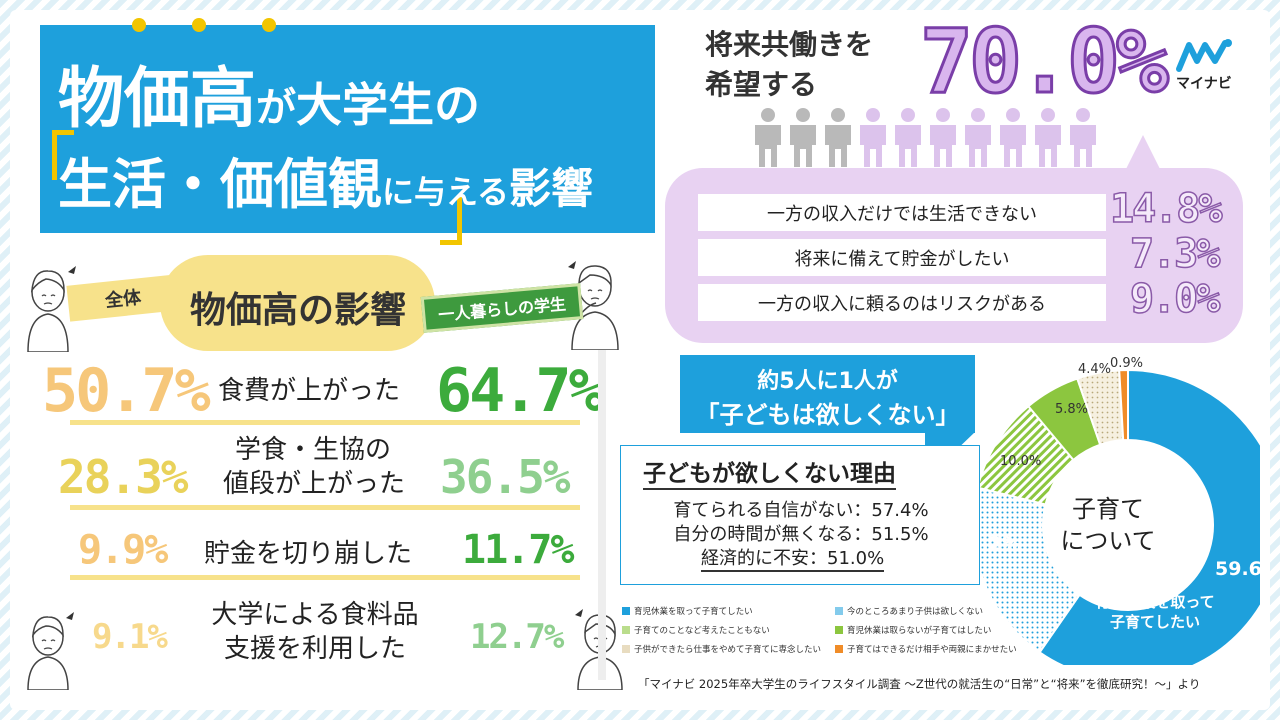  Describe the element at coordinates (1175, 299) in the screenshot. I see `reason-pct-3: 9.0%` at that location.